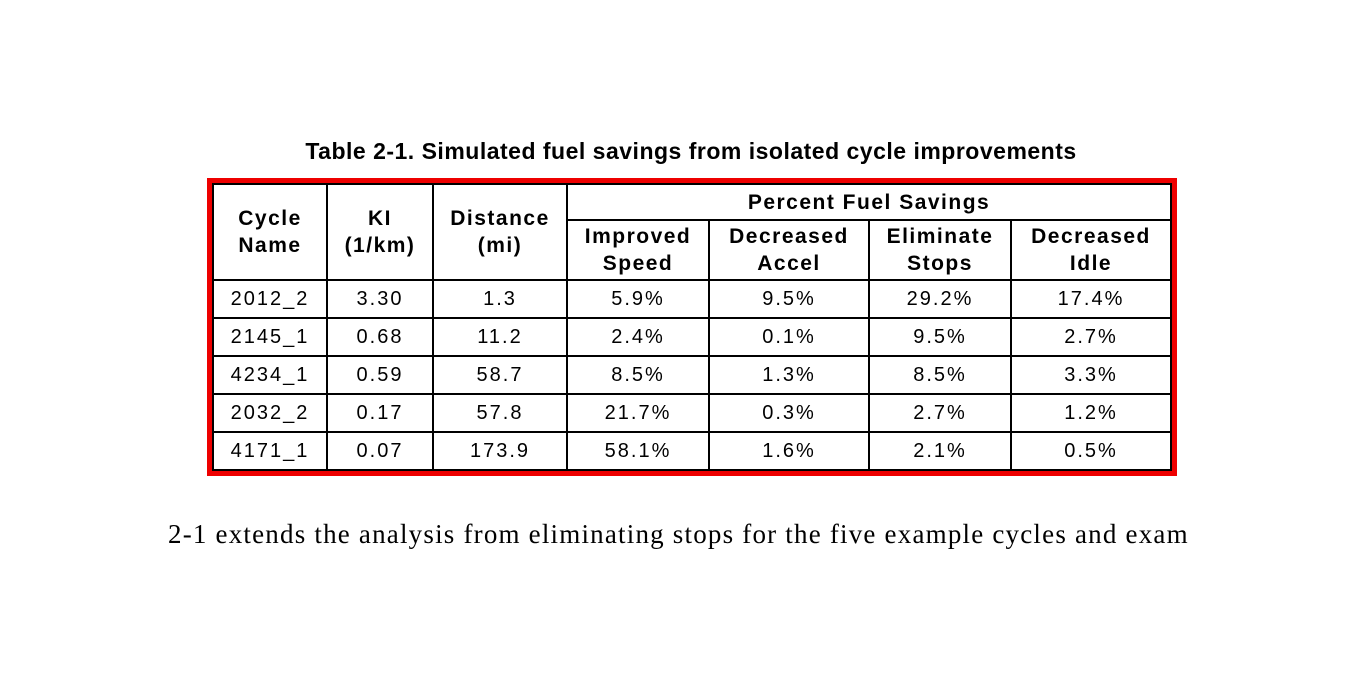 The width and height of the screenshot is (1366, 674). What do you see at coordinates (638, 337) in the screenshot?
I see `cell-improved-speed: 2.4%` at bounding box center [638, 337].